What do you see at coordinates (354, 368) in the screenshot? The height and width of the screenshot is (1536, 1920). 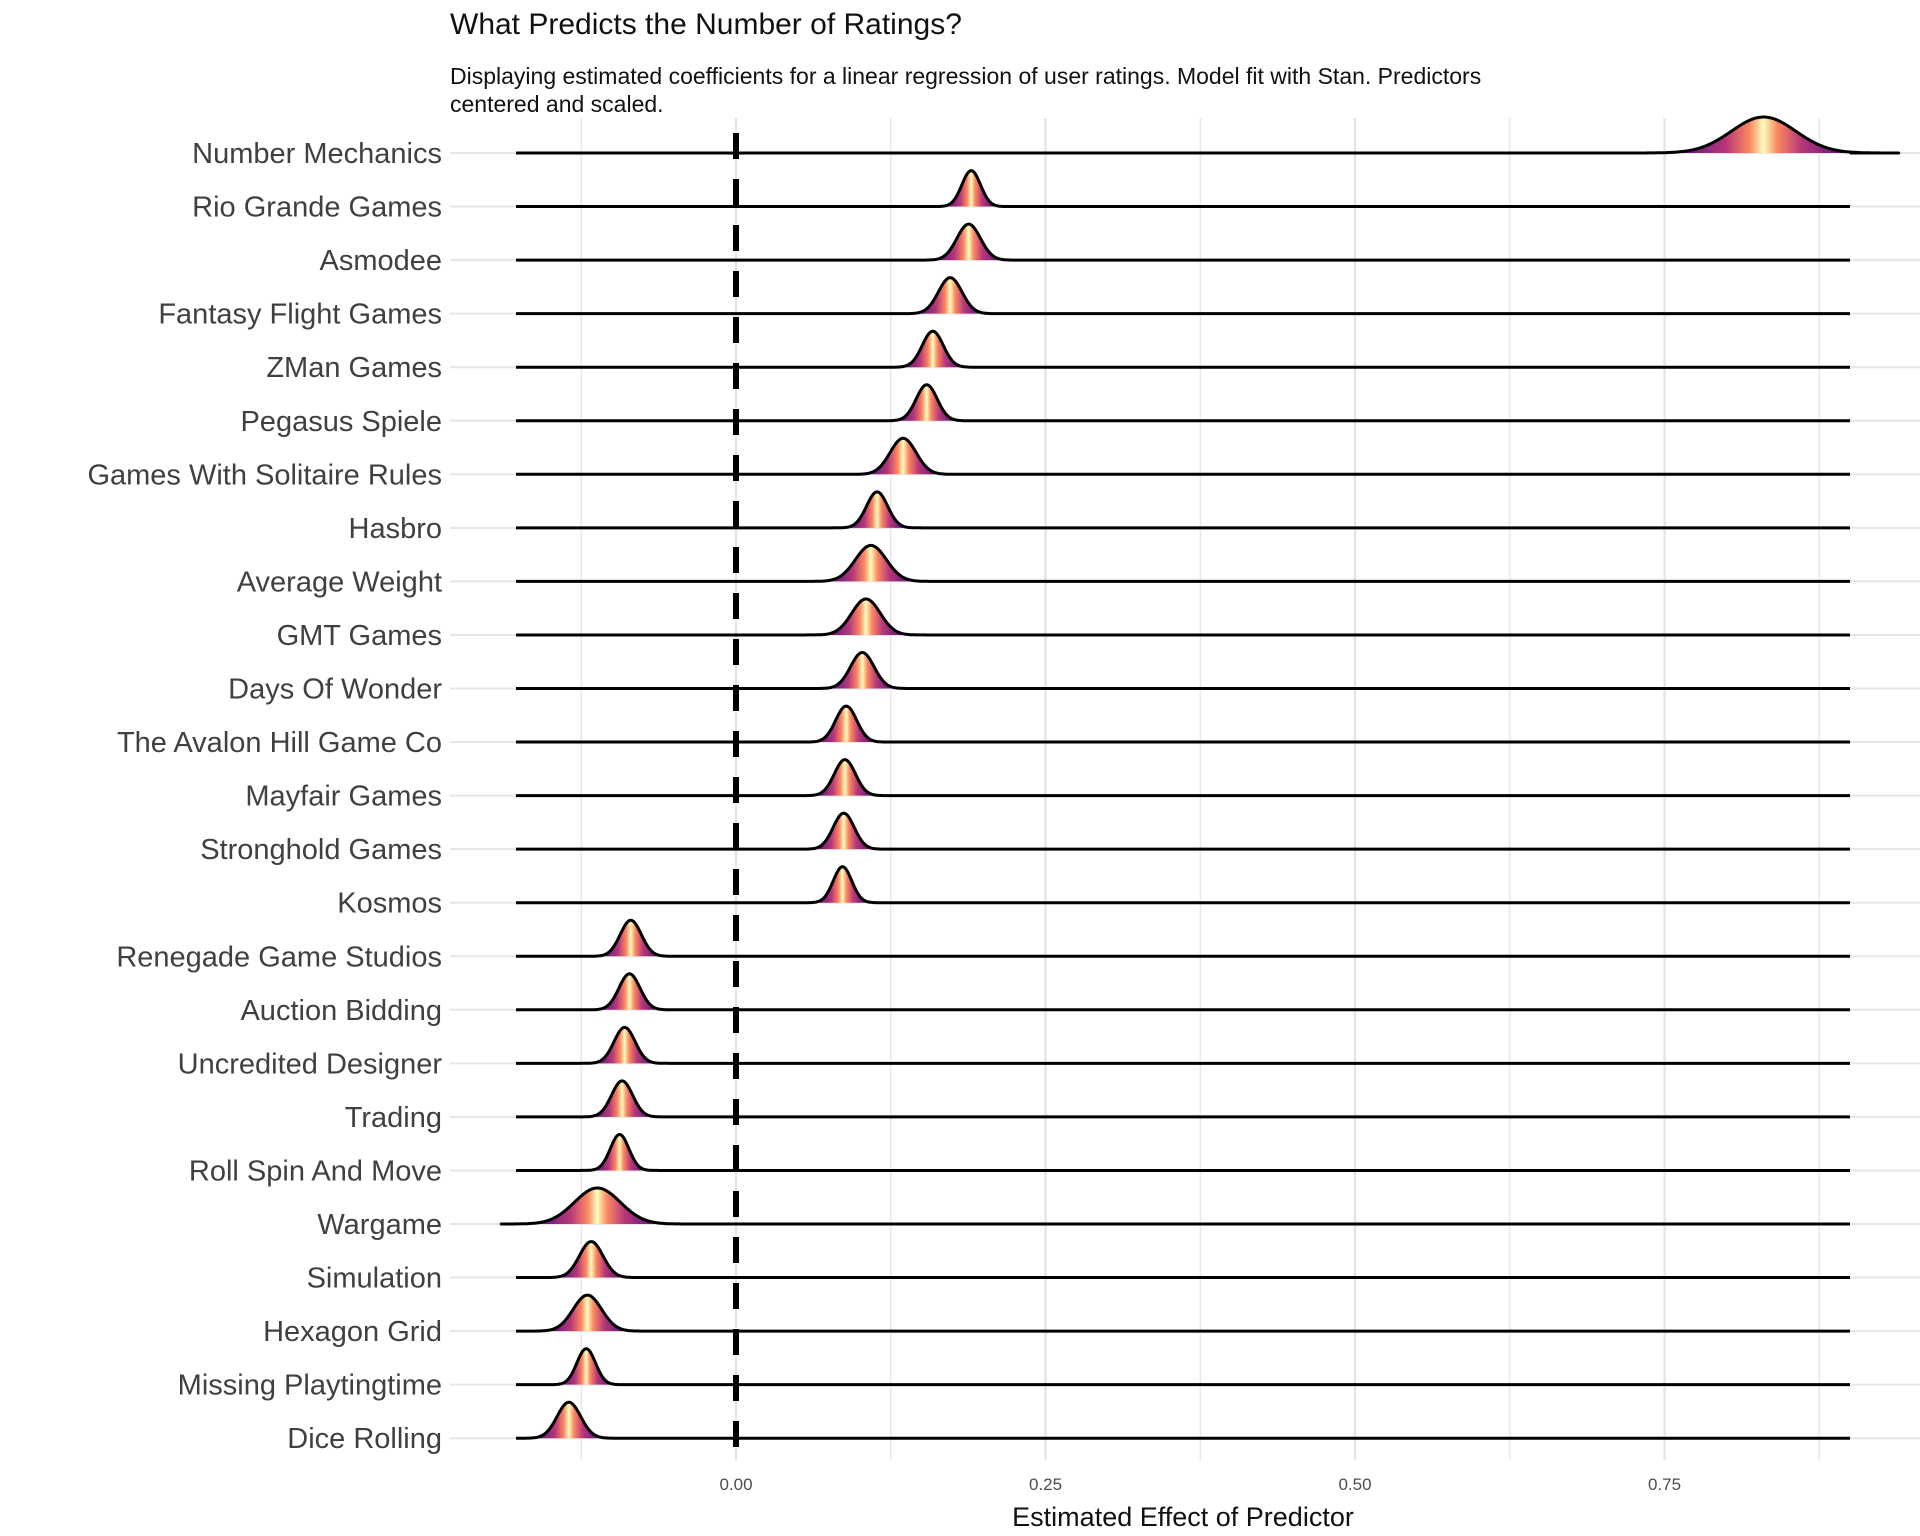 I see `category-label: ZMan Games` at bounding box center [354, 368].